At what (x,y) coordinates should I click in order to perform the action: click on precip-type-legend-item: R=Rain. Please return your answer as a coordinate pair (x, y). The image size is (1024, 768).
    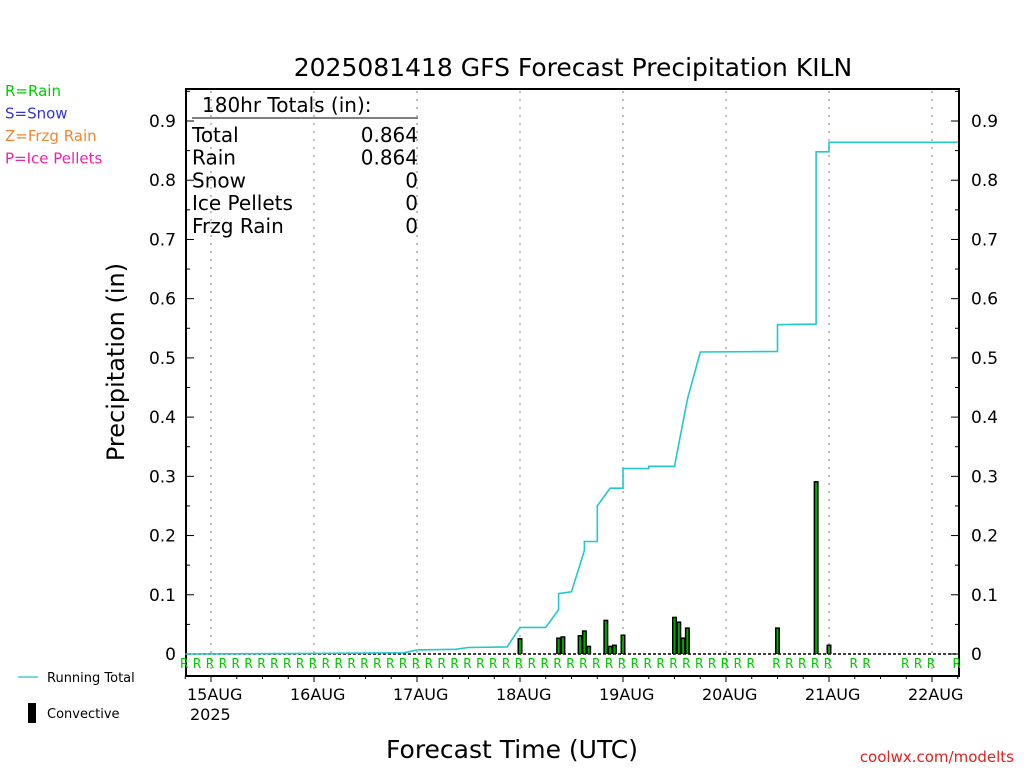
    Looking at the image, I should click on (33, 91).